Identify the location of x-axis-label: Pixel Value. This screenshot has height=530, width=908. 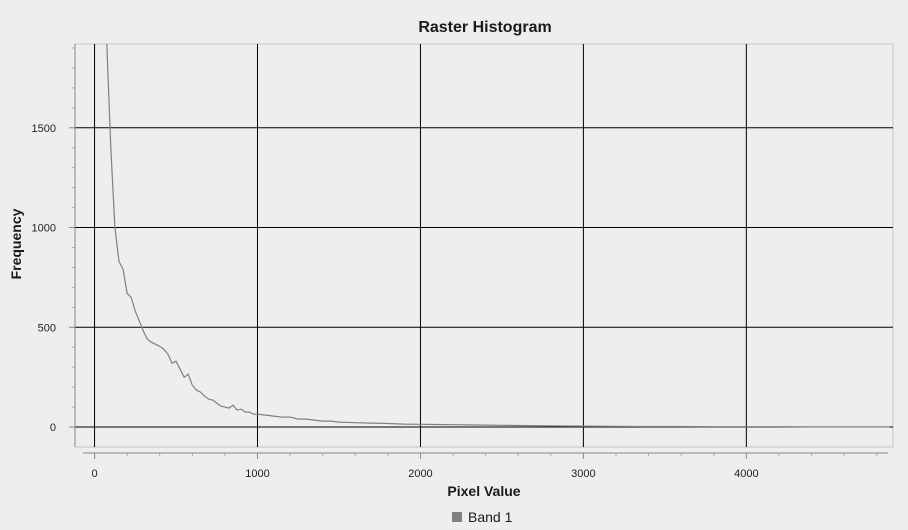
(483, 491).